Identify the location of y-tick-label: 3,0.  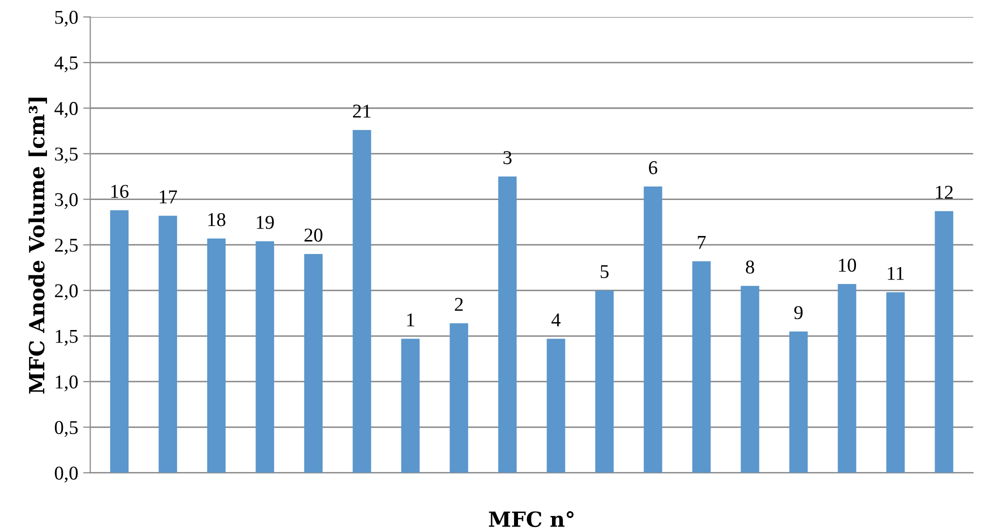
(66, 201).